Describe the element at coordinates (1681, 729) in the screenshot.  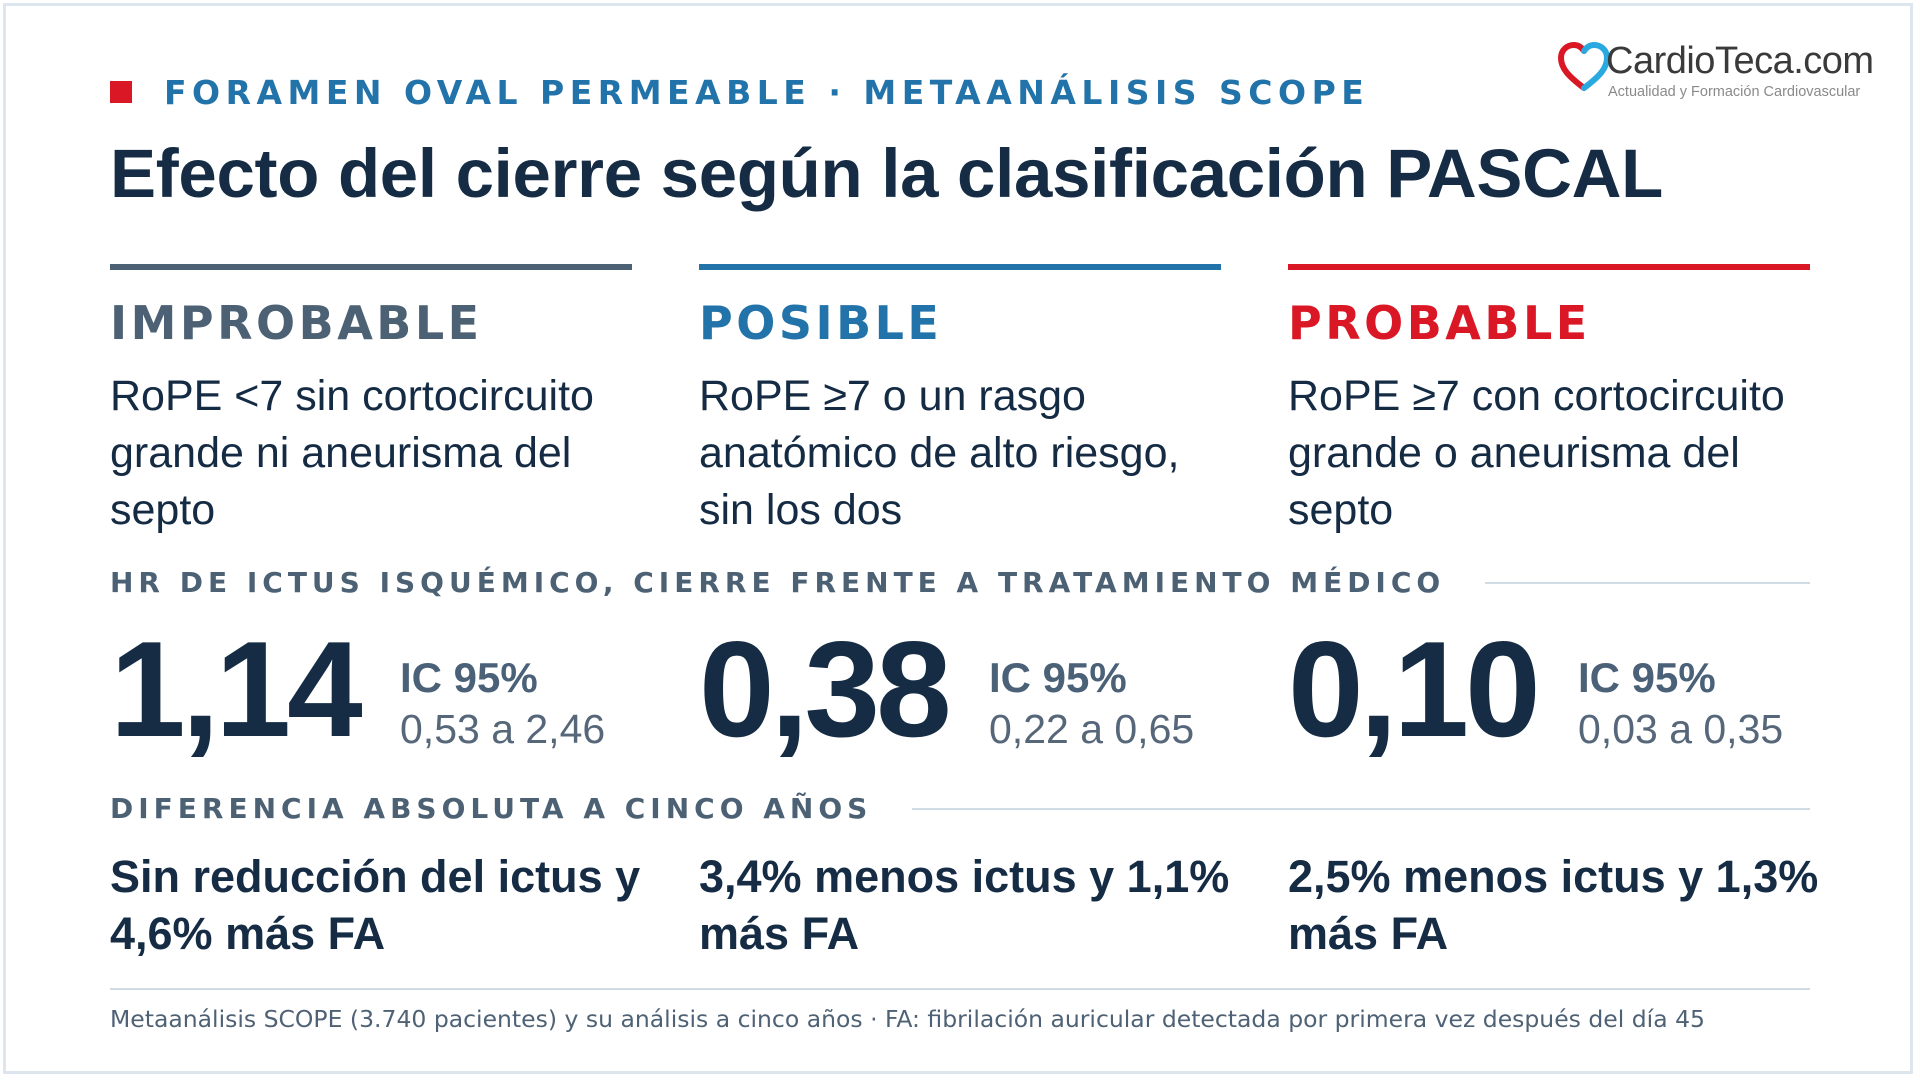
I see `ci-range: 0,03 a 0,35` at that location.